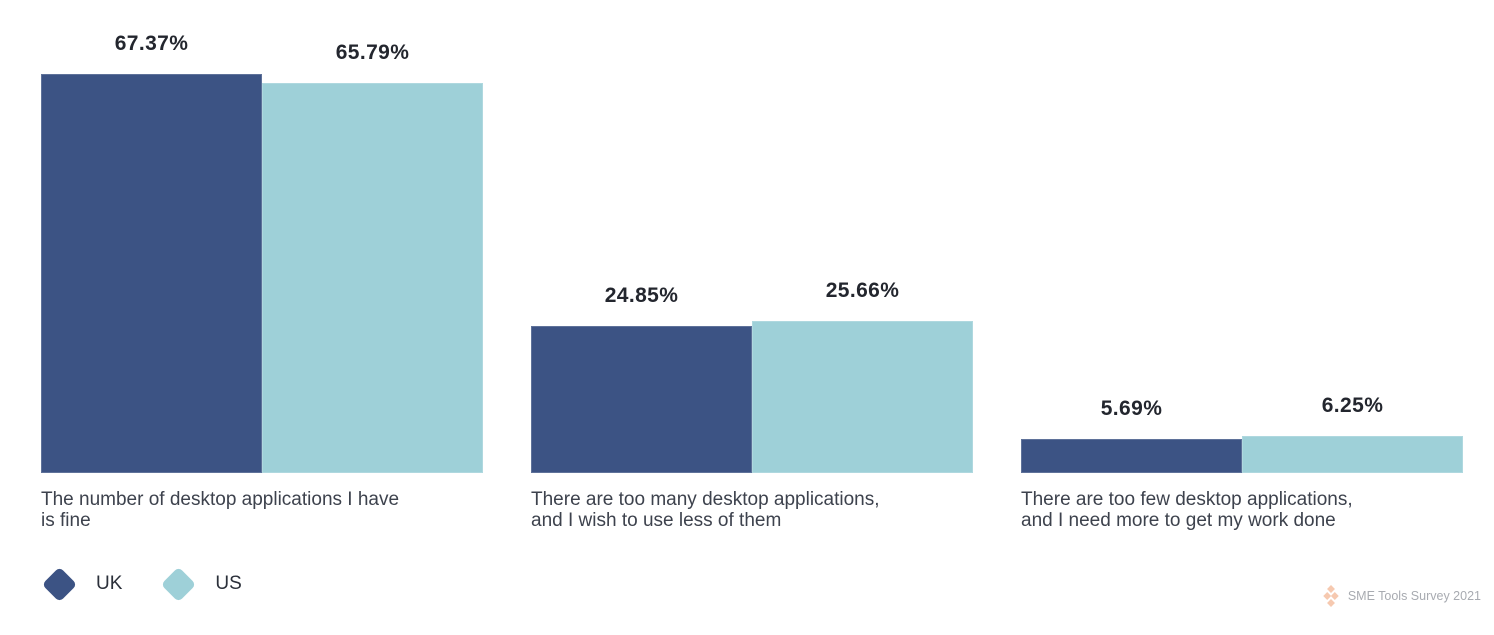 This screenshot has width=1494, height=635. I want to click on bar-column: 25.66%, so click(862, 376).